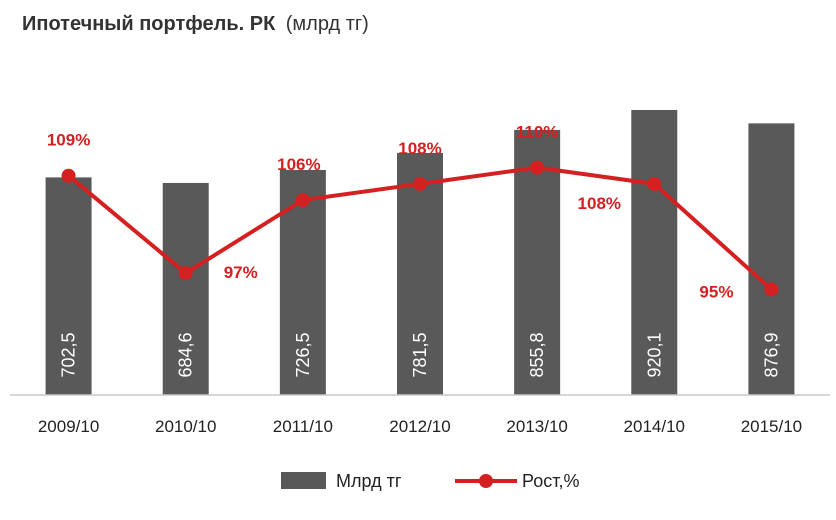  I want to click on bar-value-label: 781,5, so click(420, 354).